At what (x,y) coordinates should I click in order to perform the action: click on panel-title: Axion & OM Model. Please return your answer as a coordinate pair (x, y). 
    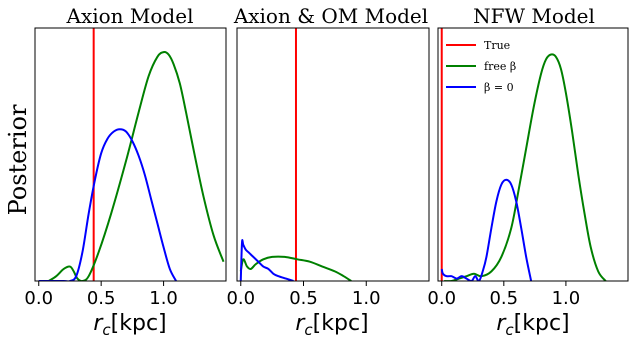
    Looking at the image, I should click on (330, 16).